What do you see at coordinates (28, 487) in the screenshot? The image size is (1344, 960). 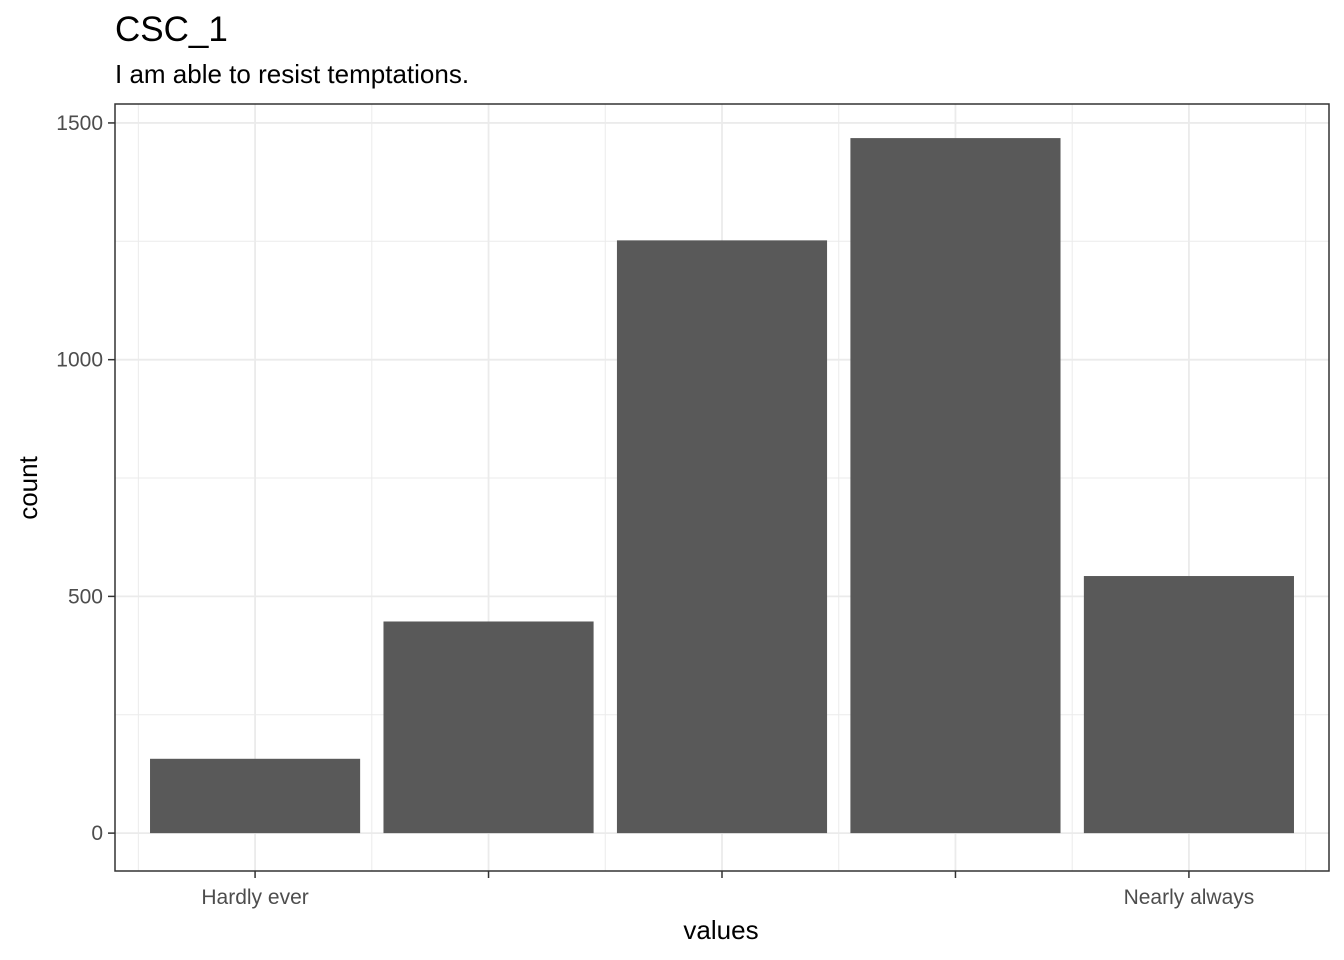 I see `y-axis-title: count` at bounding box center [28, 487].